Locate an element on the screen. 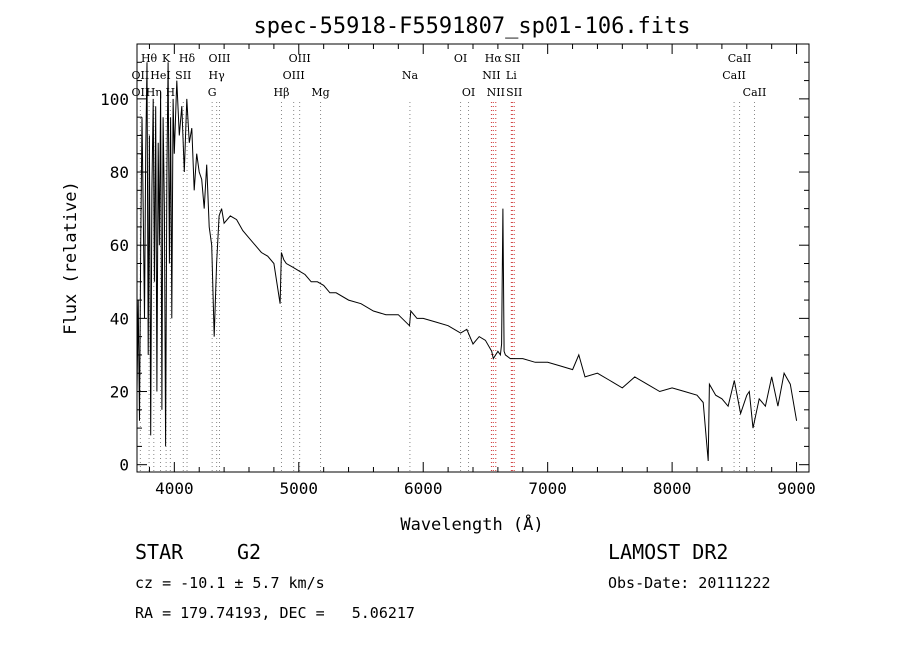 Image resolution: width=900 pixels, height=650 pixels. line-label-16: Li is located at coordinates (511, 75).